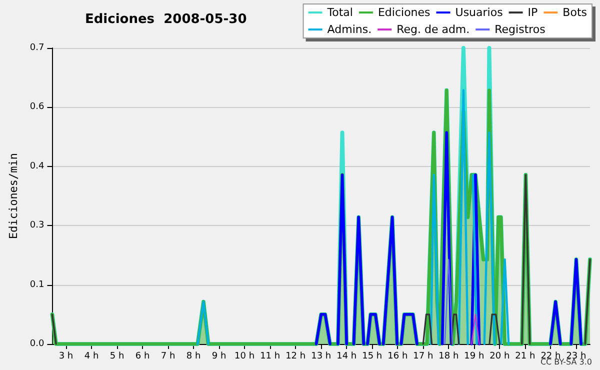 The image size is (600, 370). What do you see at coordinates (37, 285) in the screenshot?
I see `y-tick-label: 0.1` at bounding box center [37, 285].